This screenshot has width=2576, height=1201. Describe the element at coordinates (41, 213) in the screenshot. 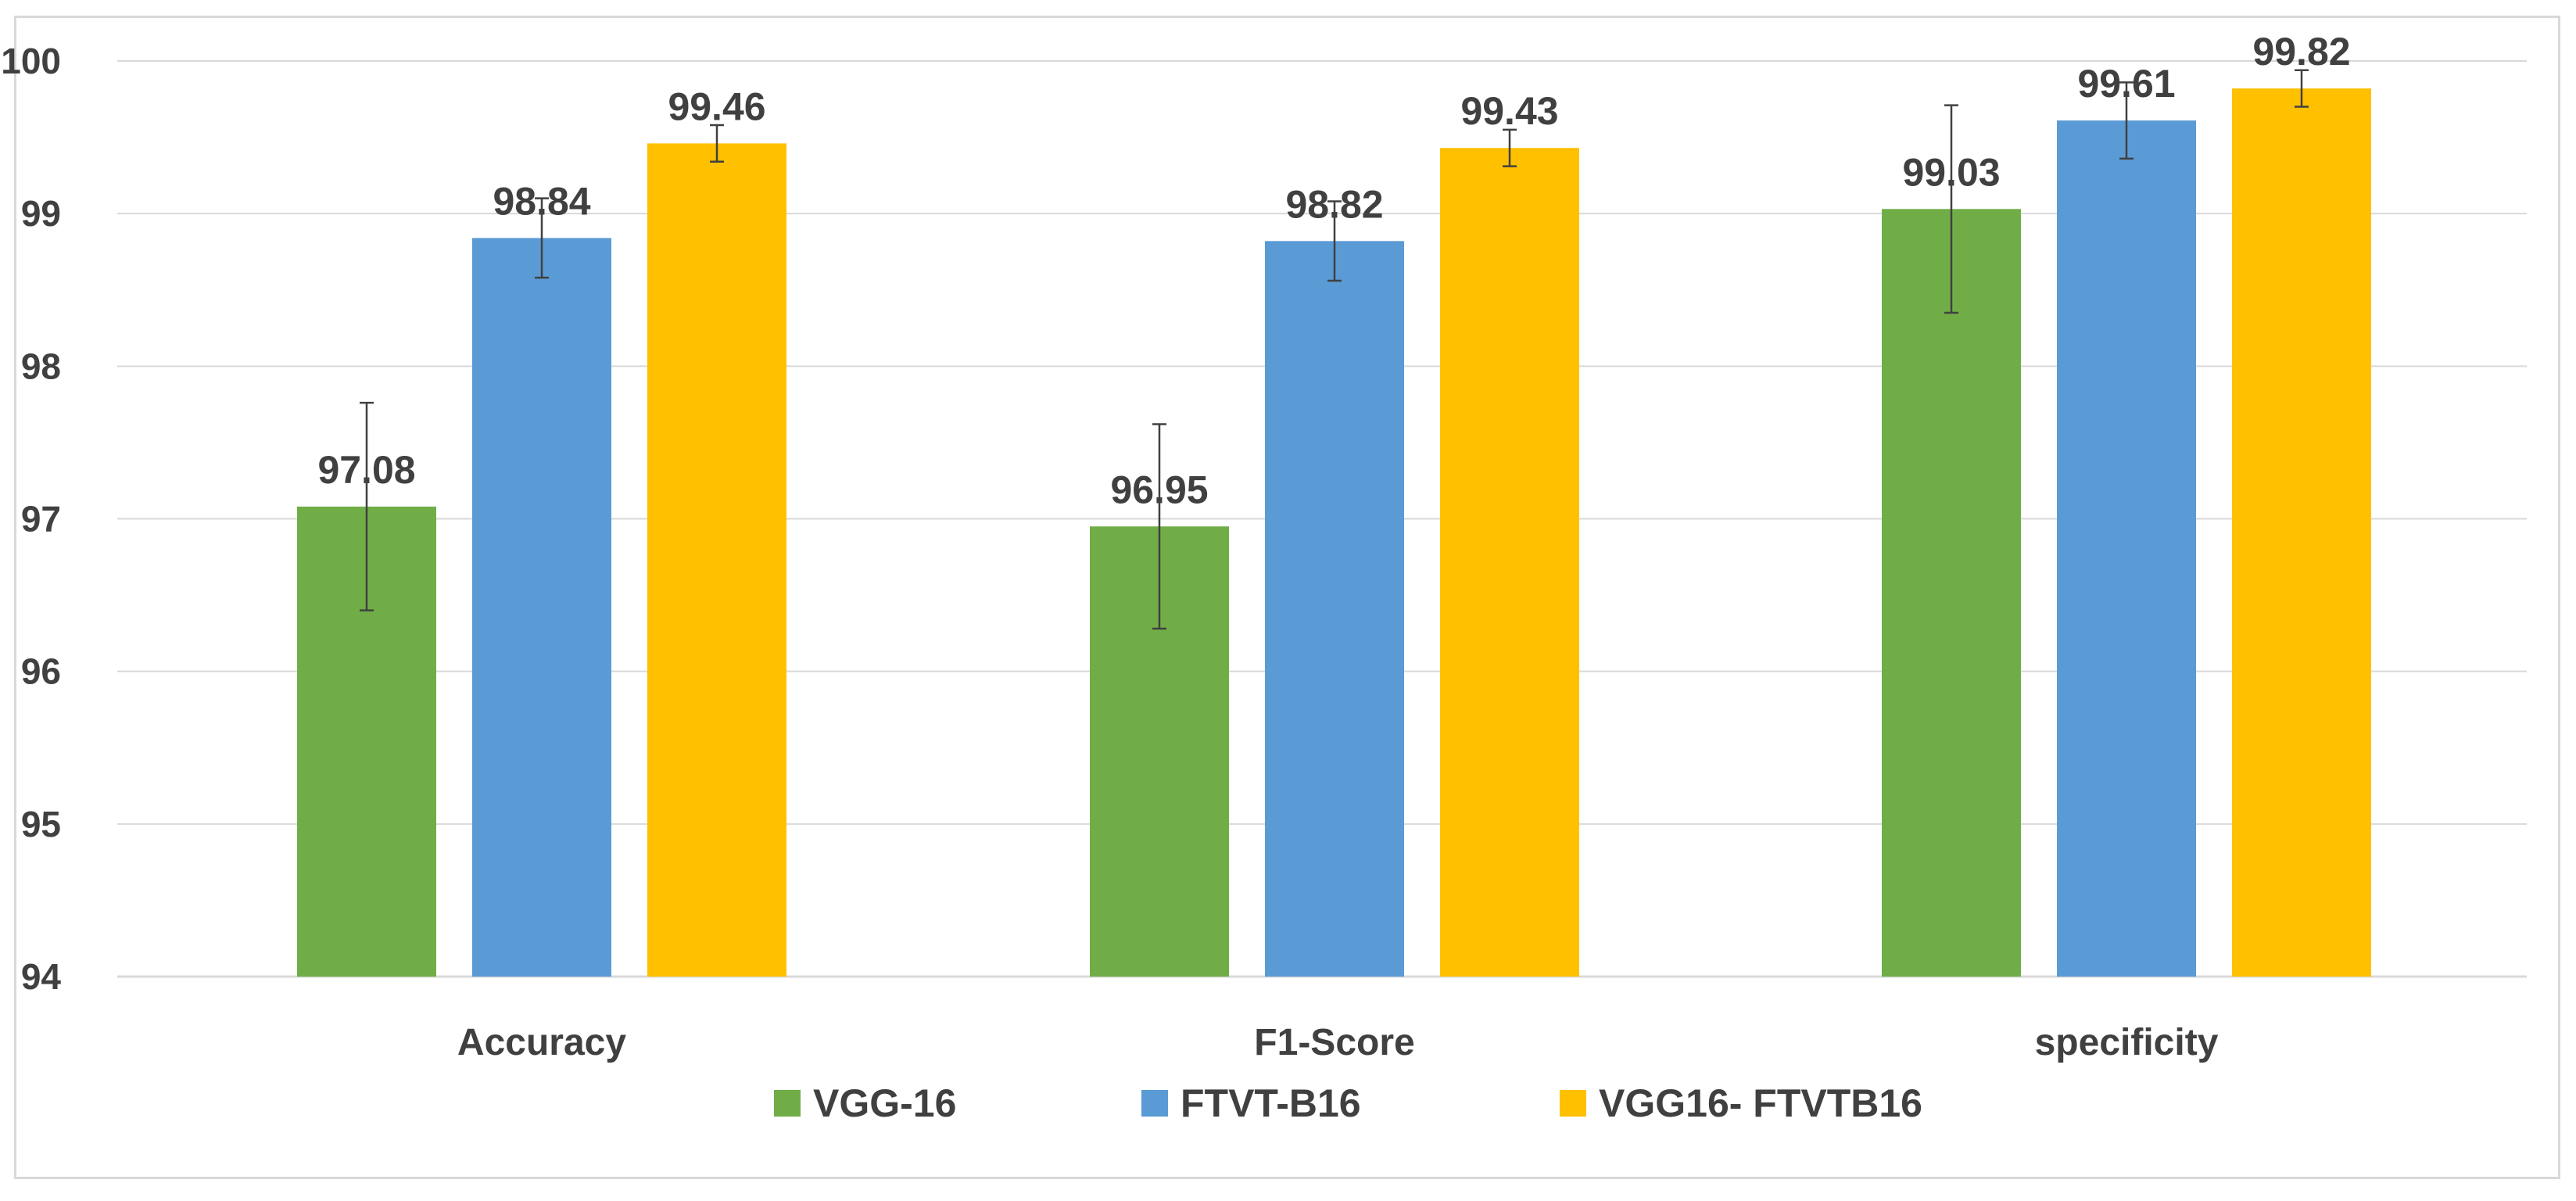

I see `y-tick-label-99: 99` at that location.